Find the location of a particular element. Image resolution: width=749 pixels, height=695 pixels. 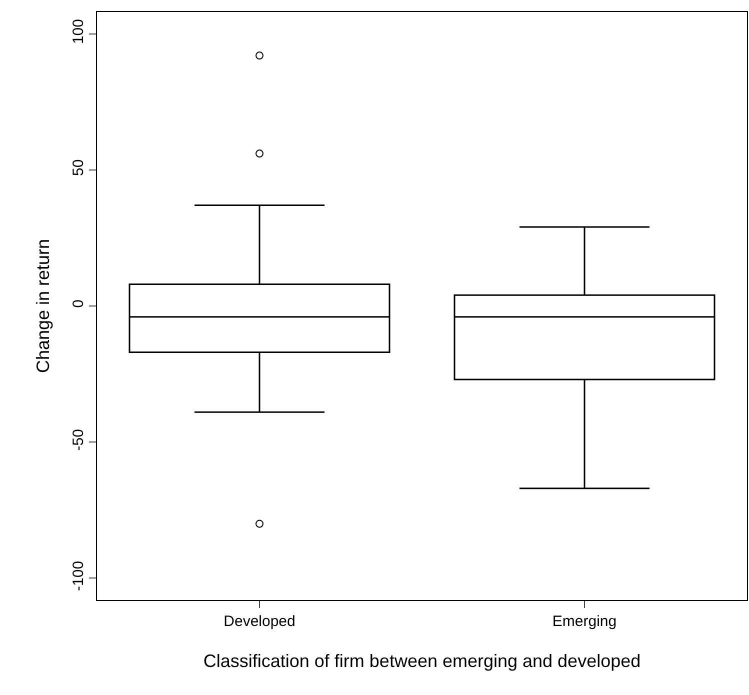

y-tick-label: -50 is located at coordinates (78, 440).